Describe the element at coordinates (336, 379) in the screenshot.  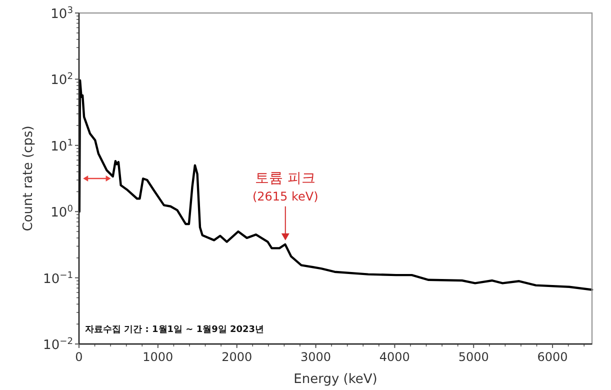
I see `x-axis-title: Energy (keV)` at that location.